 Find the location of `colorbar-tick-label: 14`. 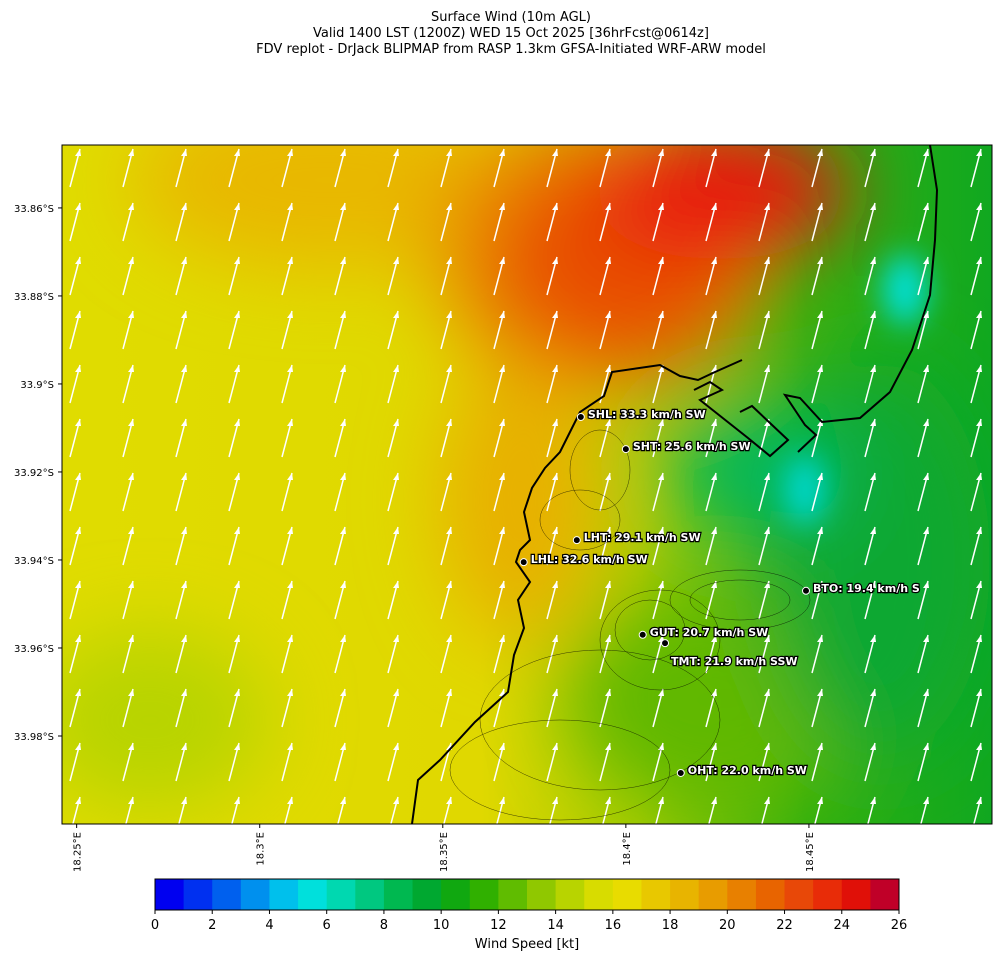

colorbar-tick-label: 14 is located at coordinates (555, 925).